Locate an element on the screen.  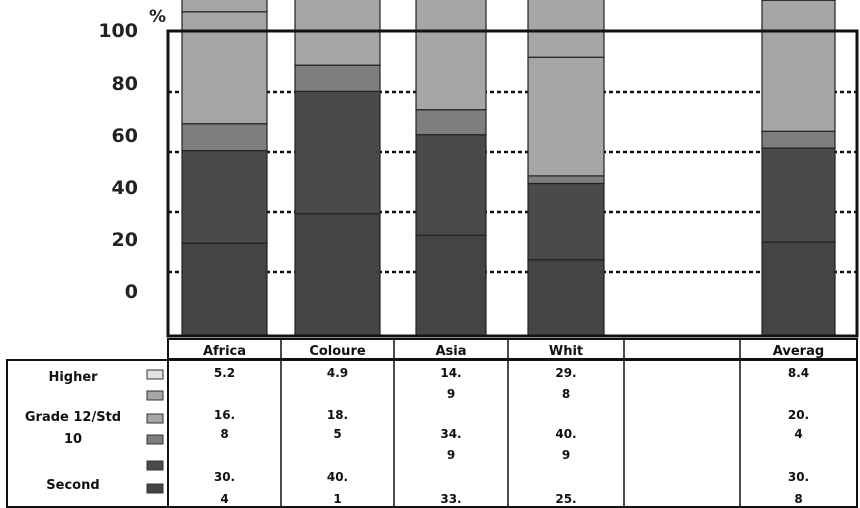
category-label: Averag is located at coordinates (798, 351).